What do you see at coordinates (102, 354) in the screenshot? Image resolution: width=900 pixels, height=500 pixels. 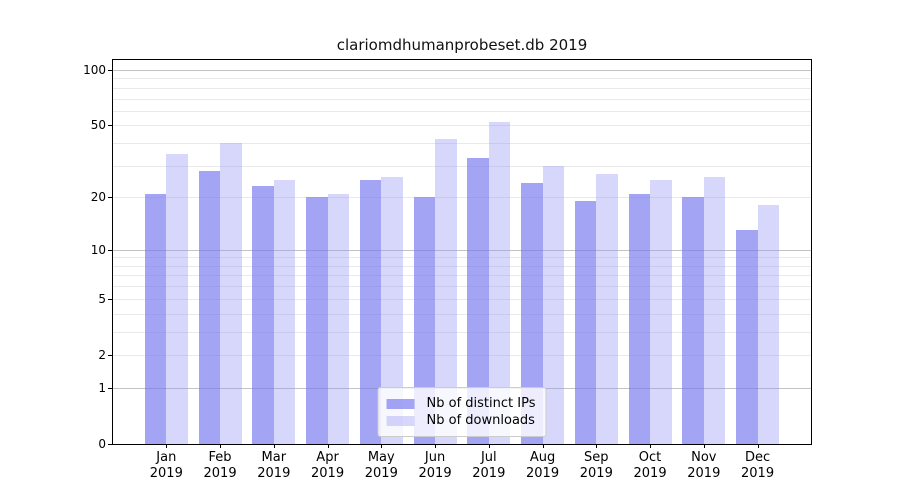 I see `y-ticklabel-2: 2` at bounding box center [102, 354].